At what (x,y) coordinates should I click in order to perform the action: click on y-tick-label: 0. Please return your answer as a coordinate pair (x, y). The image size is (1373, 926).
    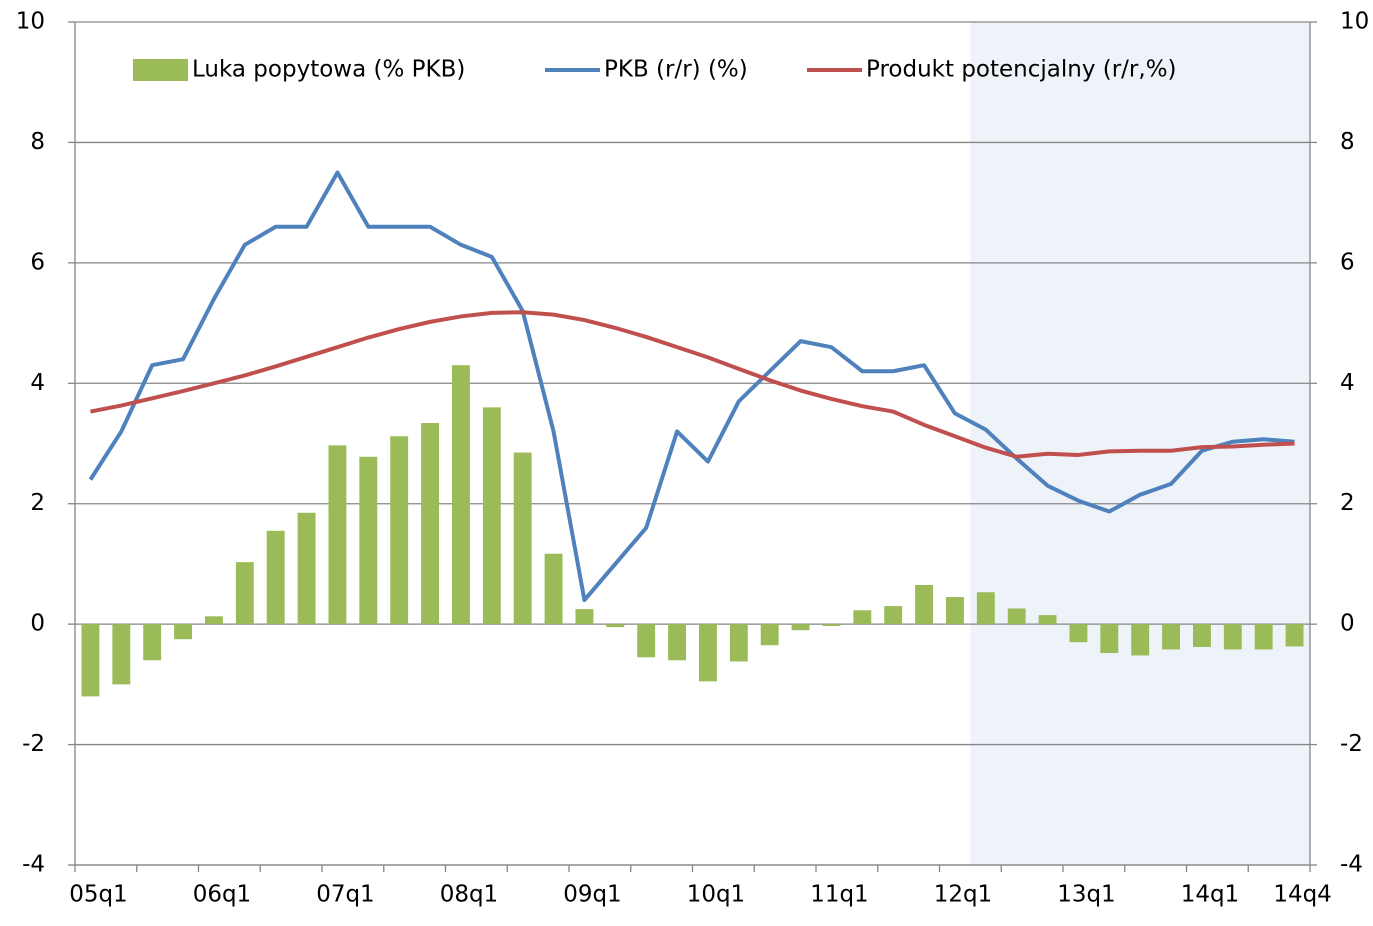
    Looking at the image, I should click on (37, 624).